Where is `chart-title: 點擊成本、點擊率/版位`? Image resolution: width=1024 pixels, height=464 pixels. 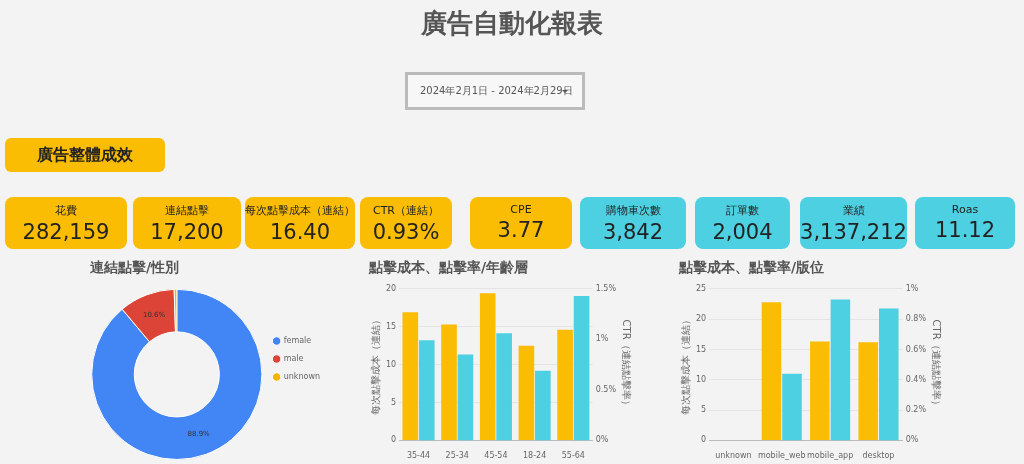
chart-title: 點擊成本、點擊率/版位 is located at coordinates (751, 267).